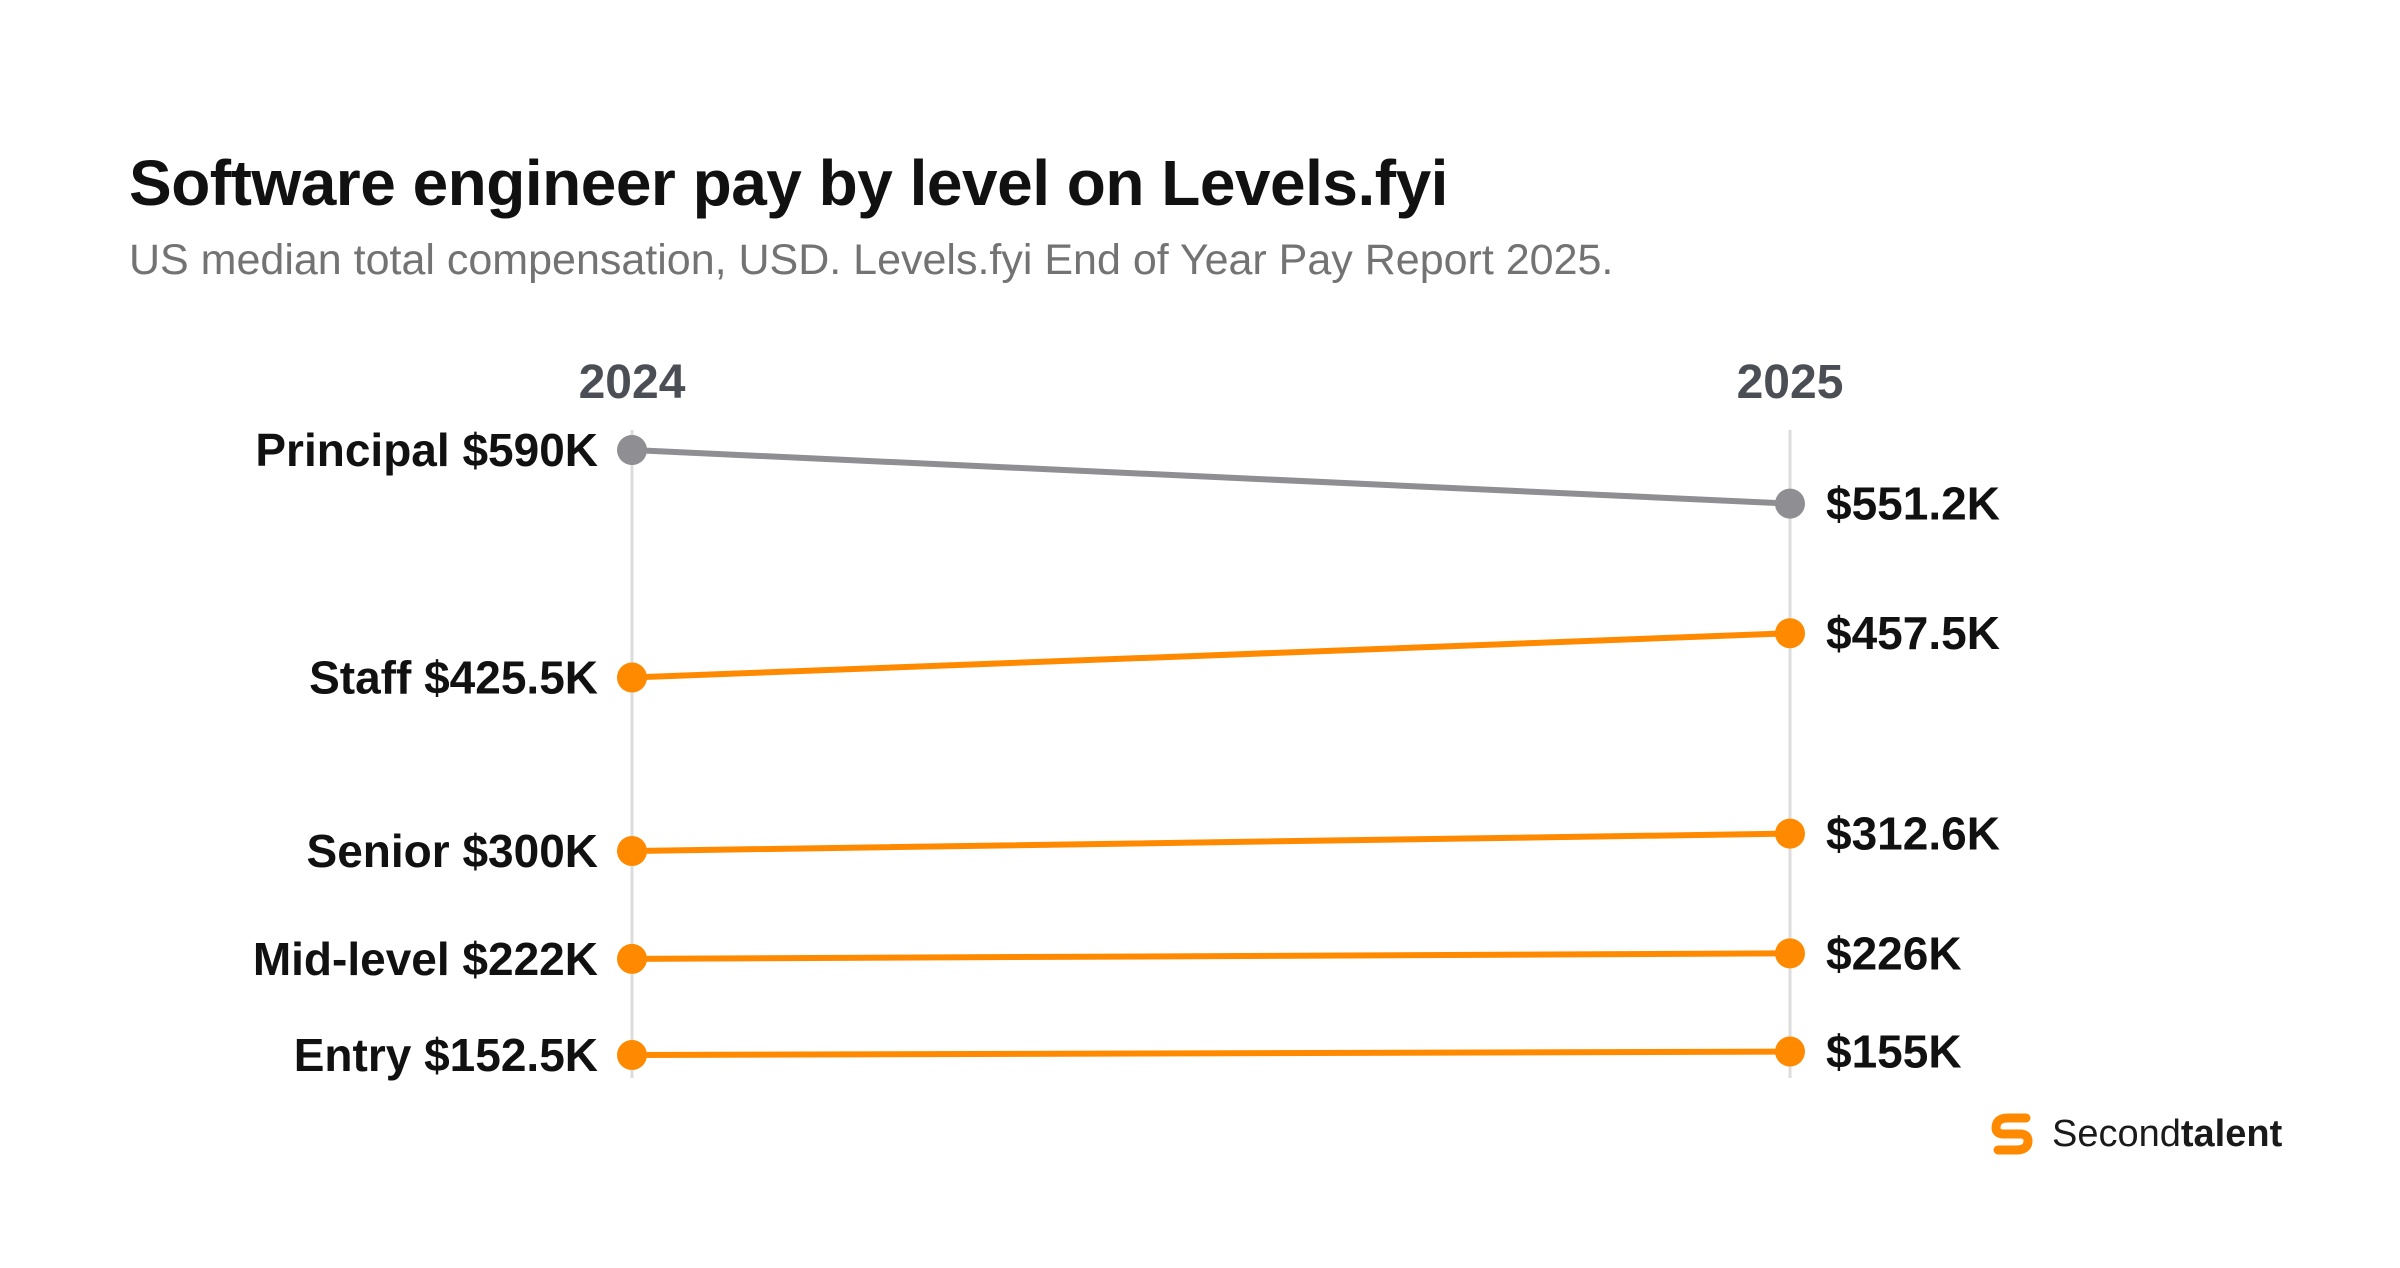 Image resolution: width=2400 pixels, height=1268 pixels. I want to click on brand-name: Secondtalent, so click(2167, 1134).